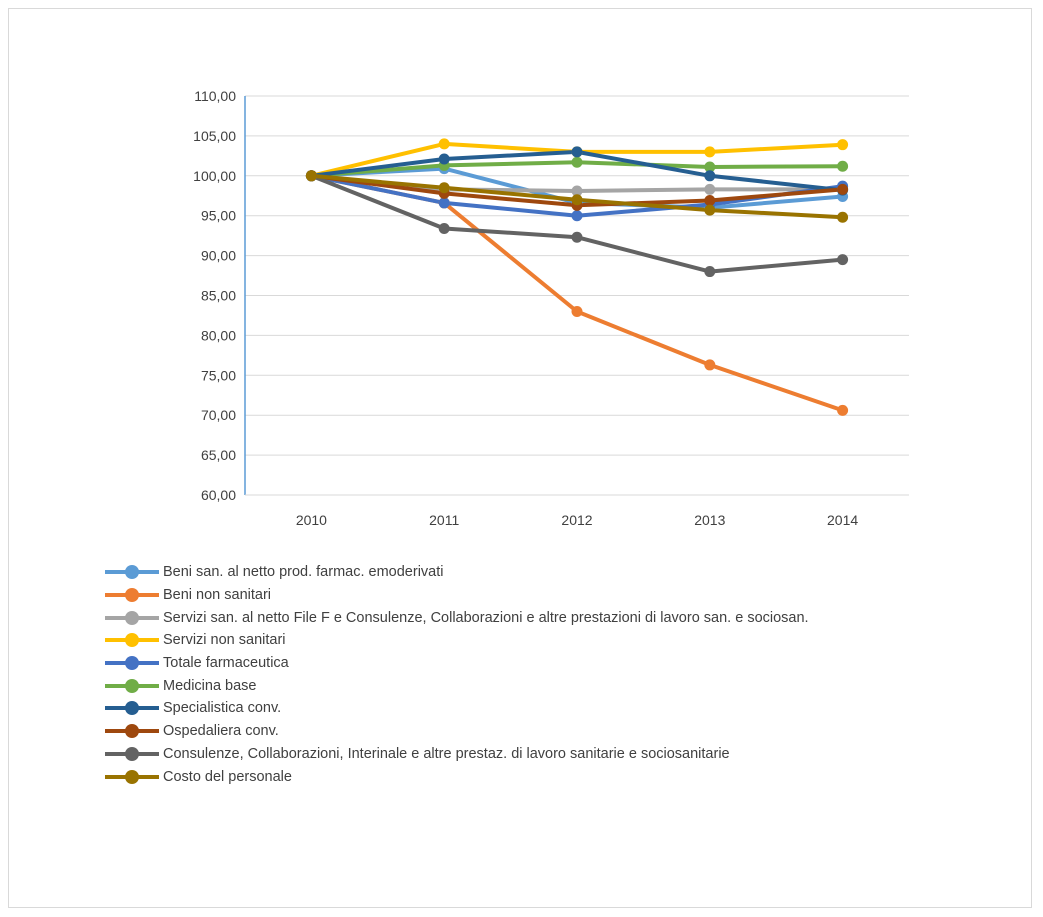 This screenshot has width=1043, height=917. What do you see at coordinates (457, 640) in the screenshot?
I see `legend-item: Servizi non sanitari` at bounding box center [457, 640].